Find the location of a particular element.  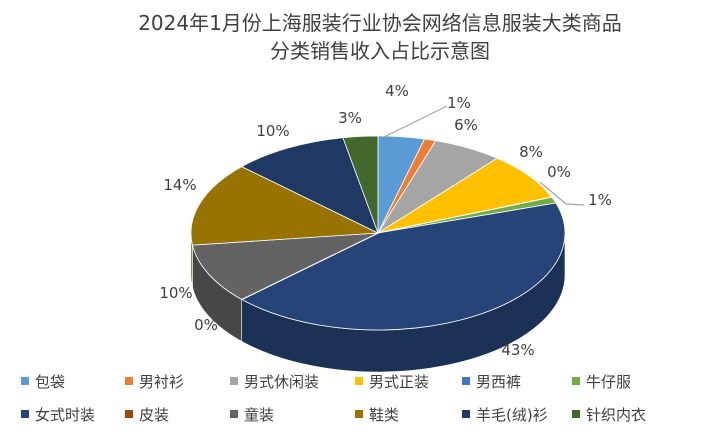

data-label-4: 0% is located at coordinates (559, 172).